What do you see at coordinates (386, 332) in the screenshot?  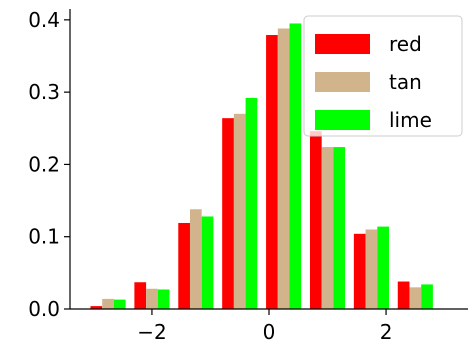 I see `x-tick-label: 2` at bounding box center [386, 332].